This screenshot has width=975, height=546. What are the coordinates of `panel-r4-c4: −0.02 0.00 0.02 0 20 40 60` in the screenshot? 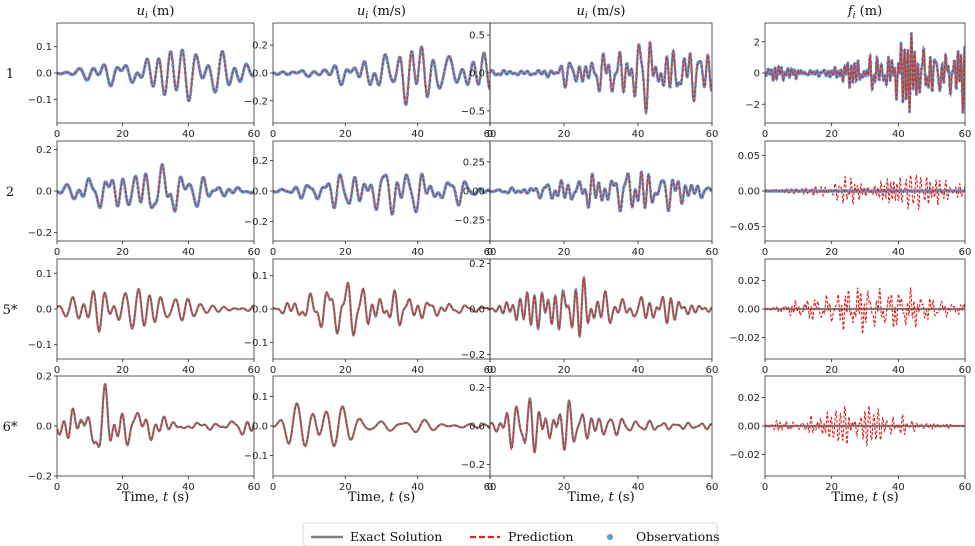 It's located at (850, 434).